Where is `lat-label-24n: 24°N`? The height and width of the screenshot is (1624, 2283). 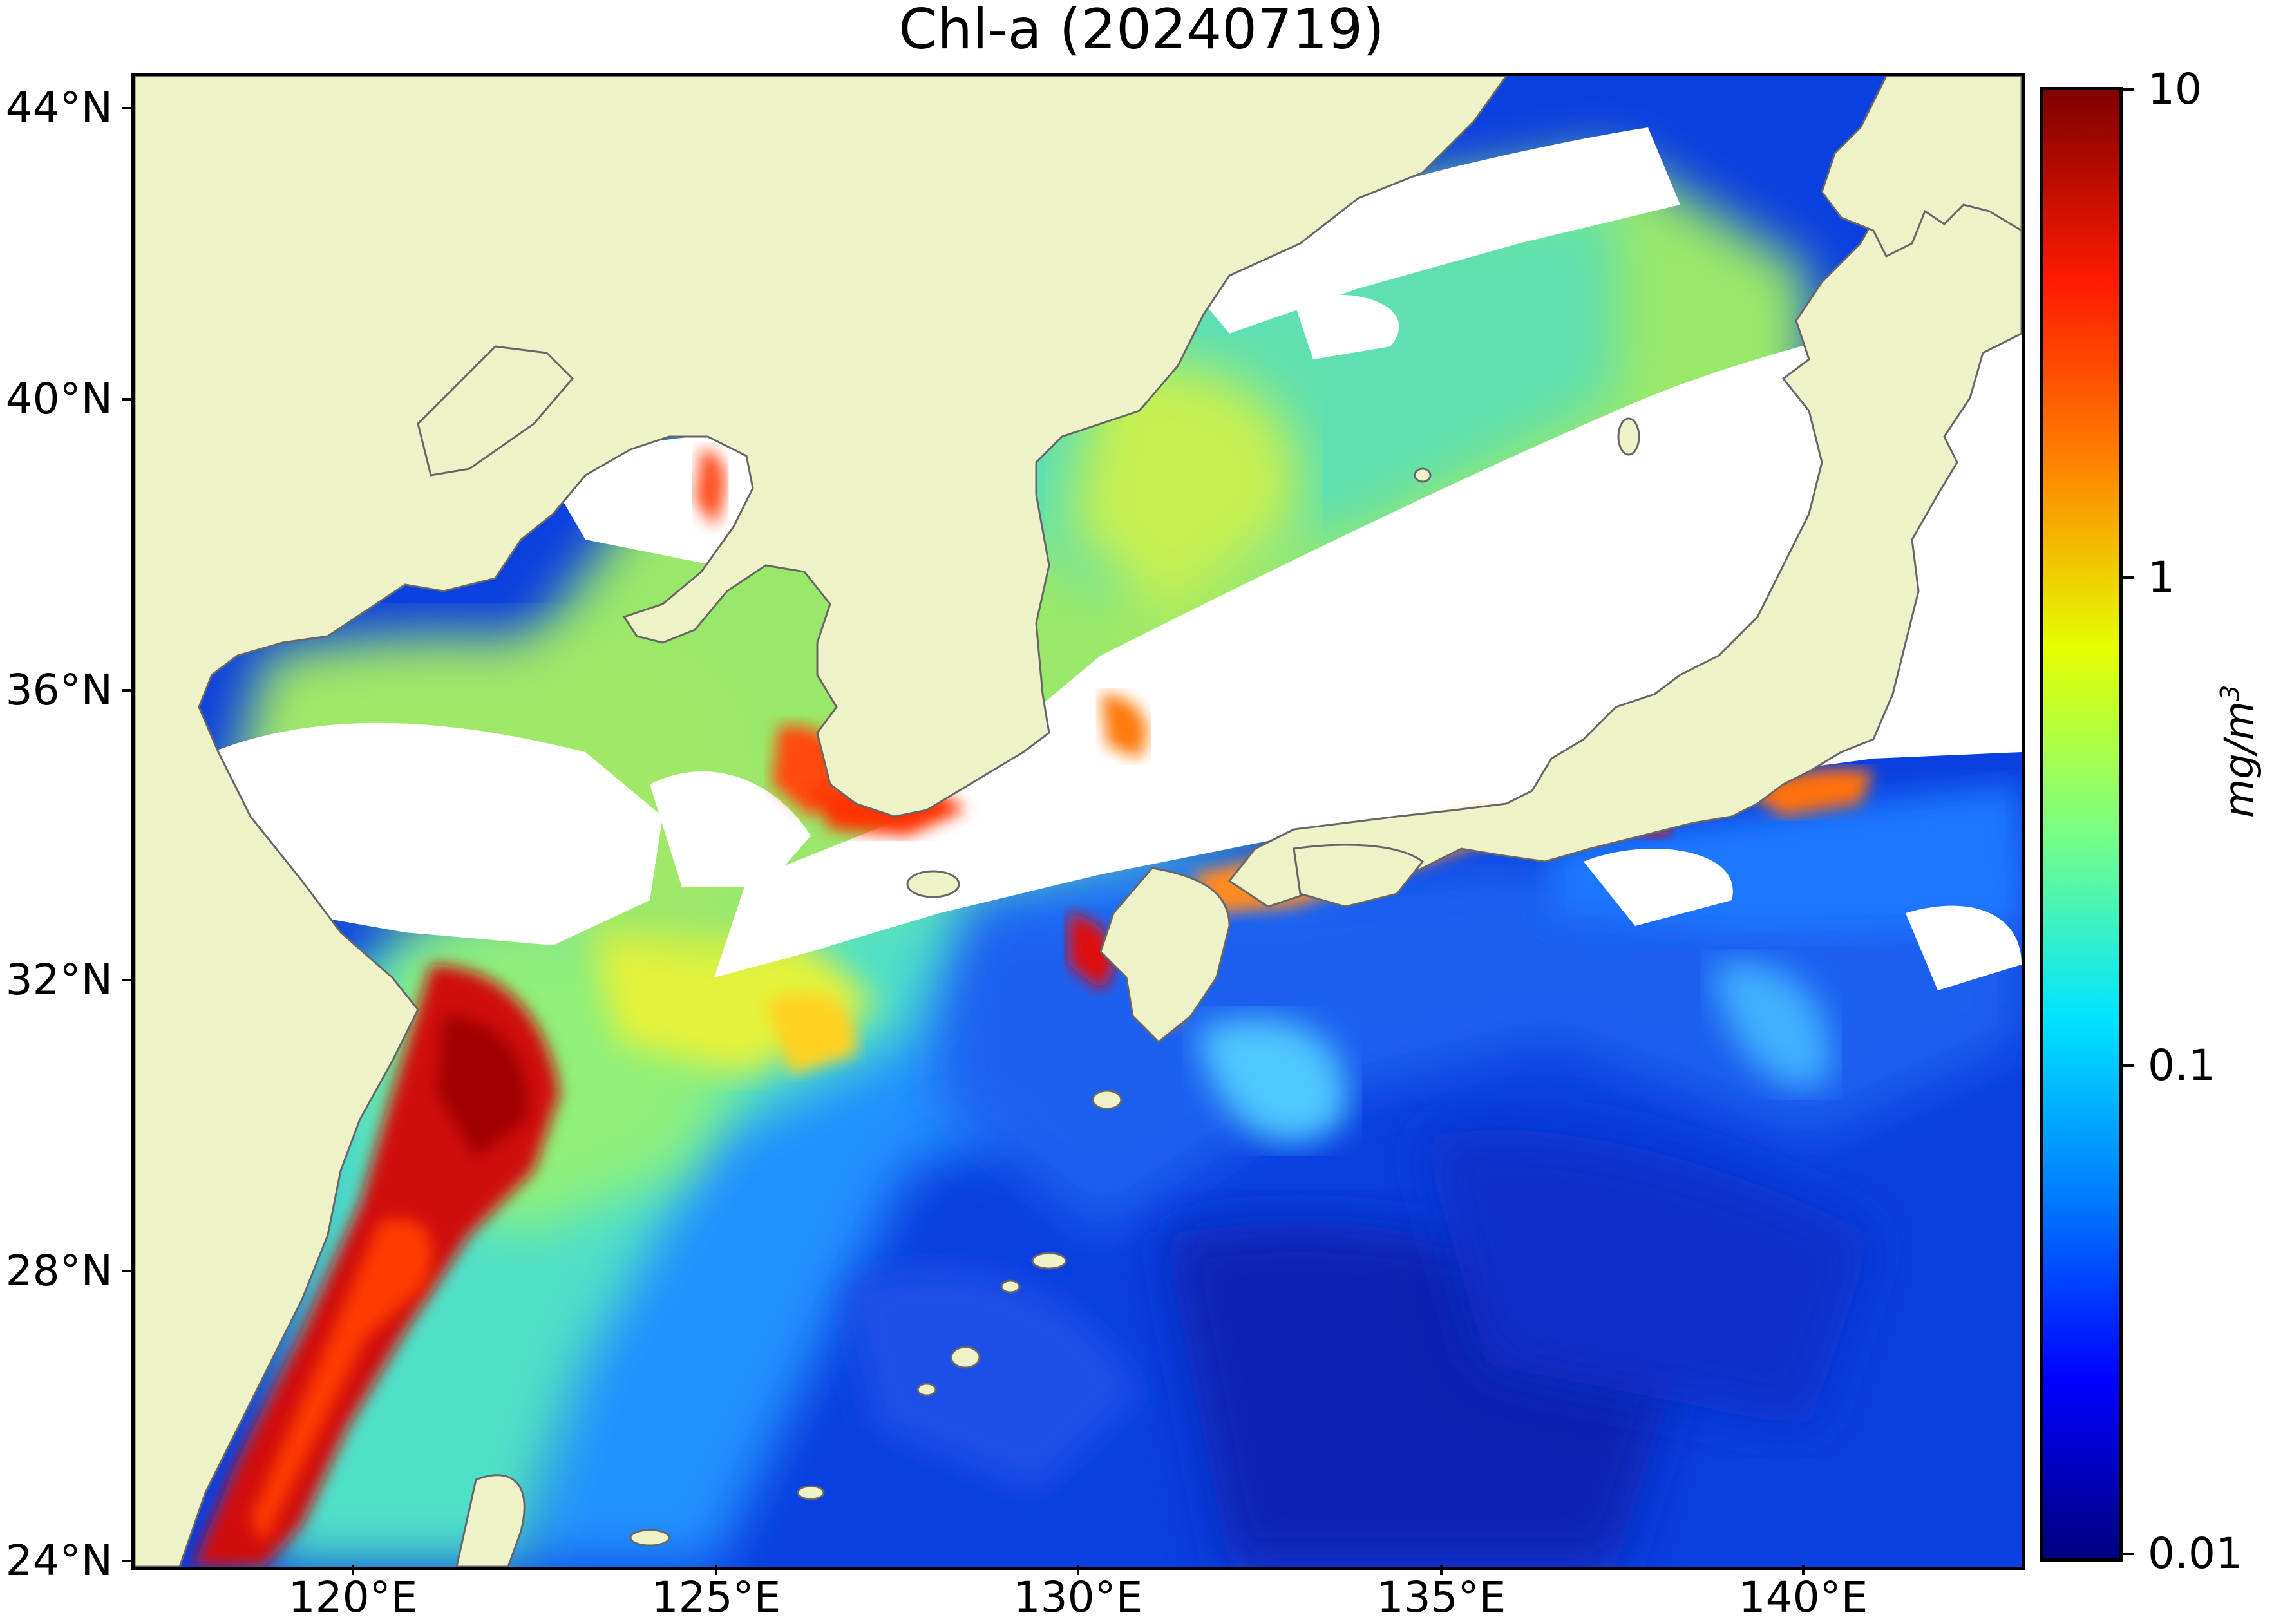 lat-label-24n: 24°N is located at coordinates (59, 1561).